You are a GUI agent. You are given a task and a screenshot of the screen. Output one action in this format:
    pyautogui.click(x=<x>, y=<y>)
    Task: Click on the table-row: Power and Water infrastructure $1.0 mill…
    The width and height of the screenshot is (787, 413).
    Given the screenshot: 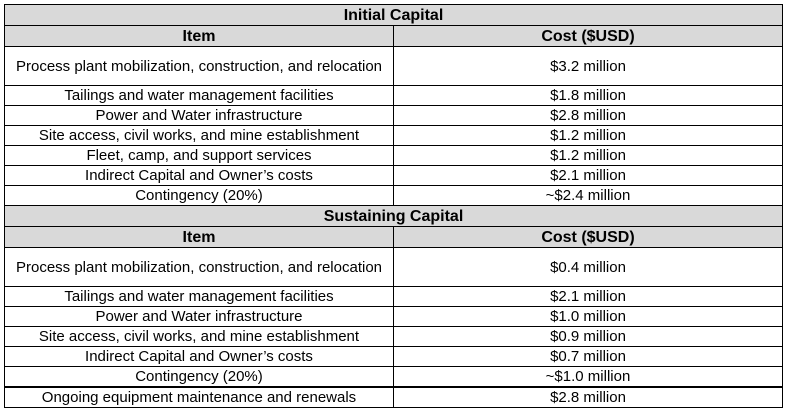 What is the action you would take?
    pyautogui.click(x=393, y=316)
    